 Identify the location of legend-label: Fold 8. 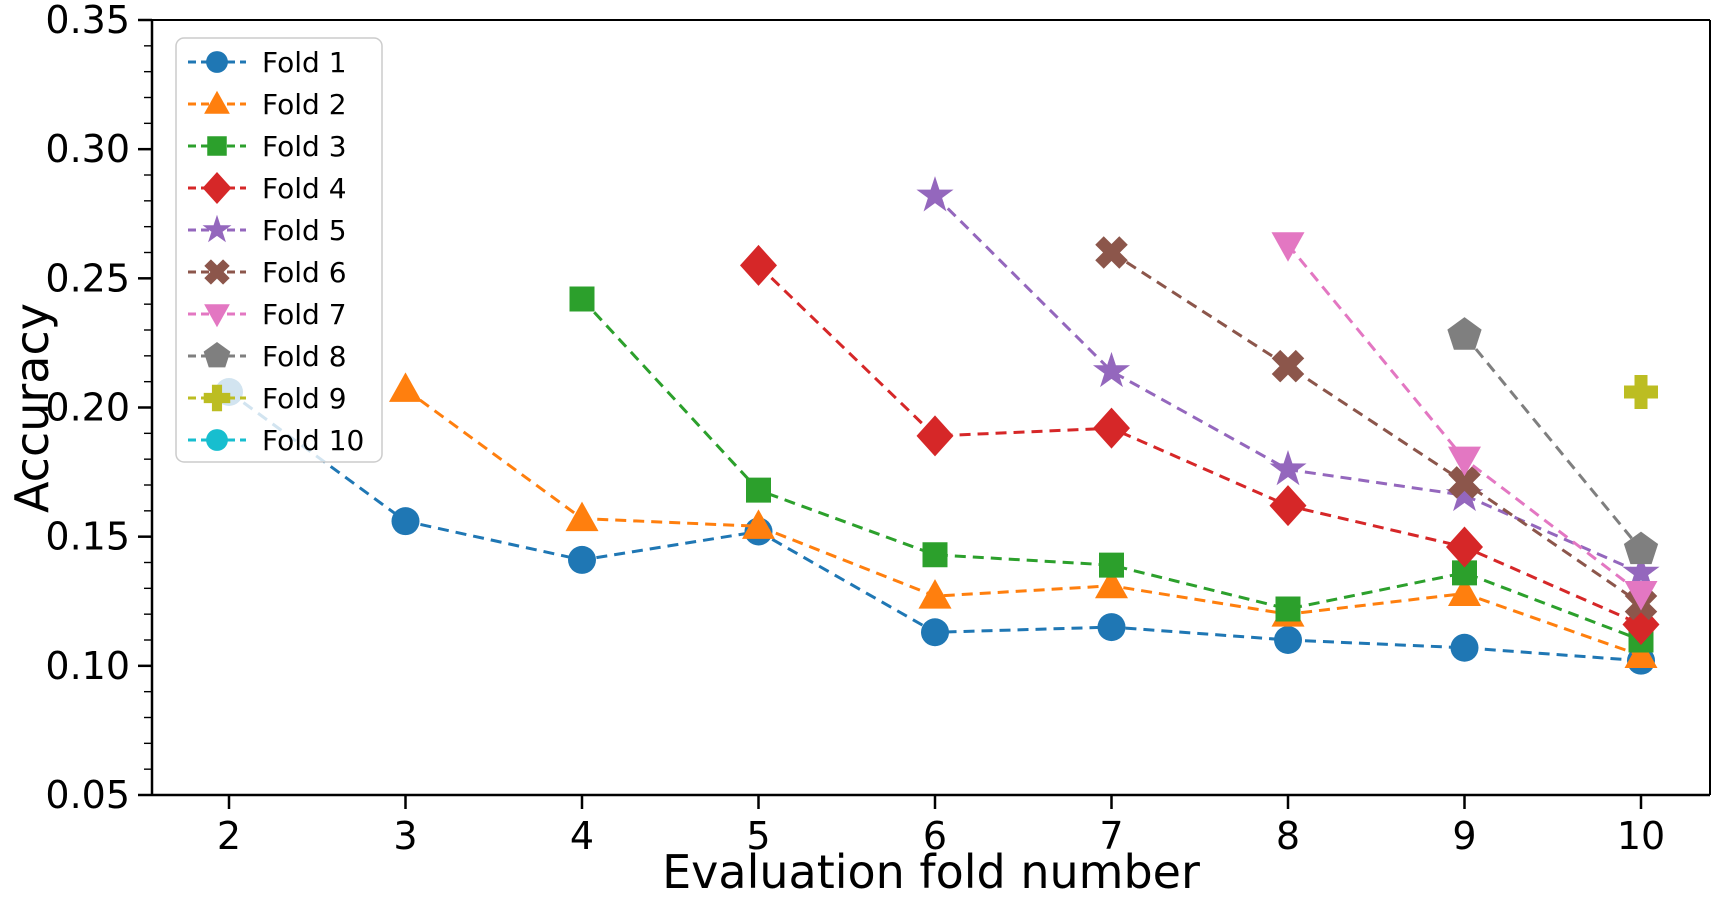
(304, 356).